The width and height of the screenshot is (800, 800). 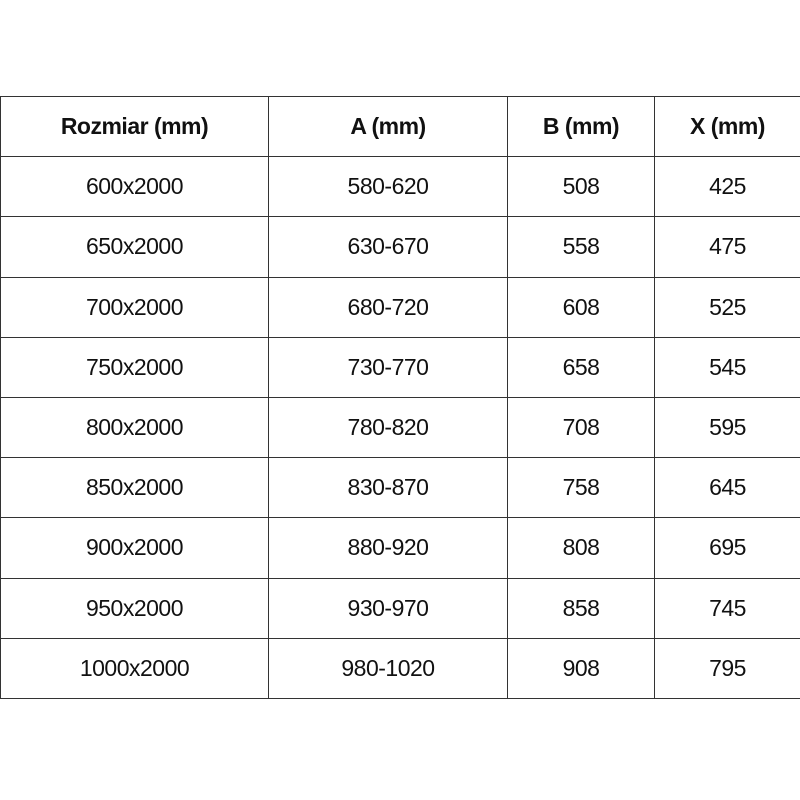 I want to click on cell-a: 830-870, so click(x=388, y=488).